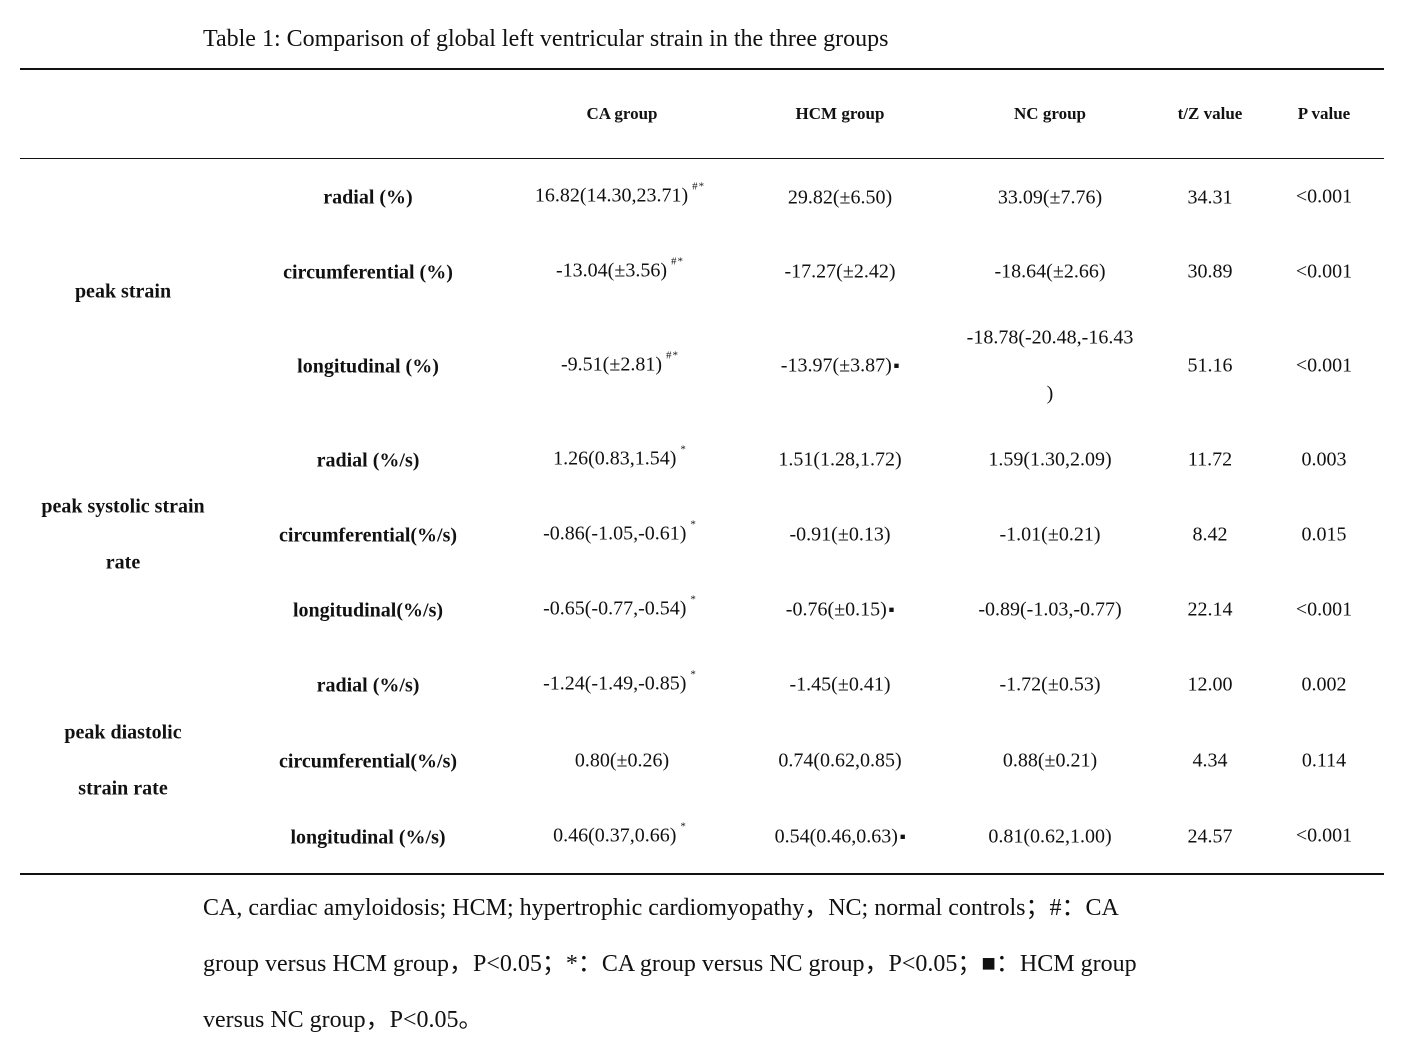  I want to click on cell-ca: -9.51(±2.81) #*, so click(620, 362).